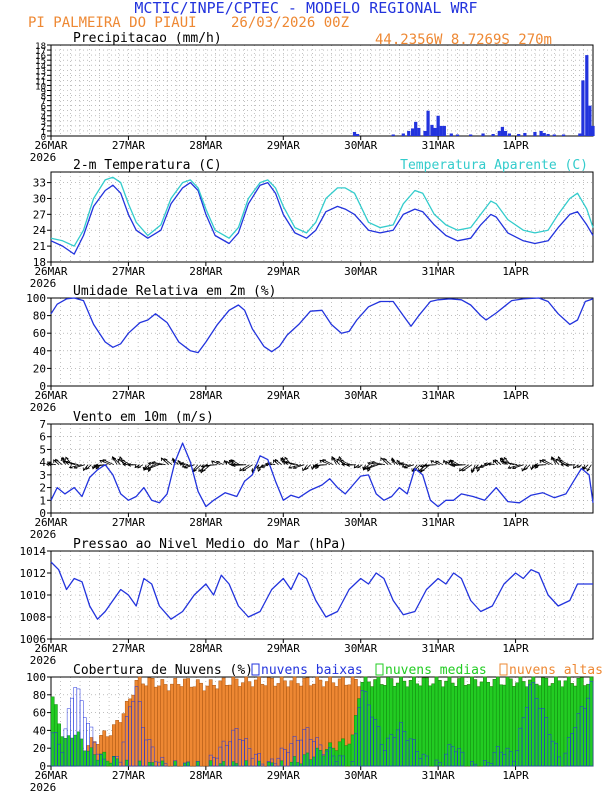 This screenshot has height=792, width=612. What do you see at coordinates (255, 669) in the screenshot?
I see `legend-swatch` at bounding box center [255, 669].